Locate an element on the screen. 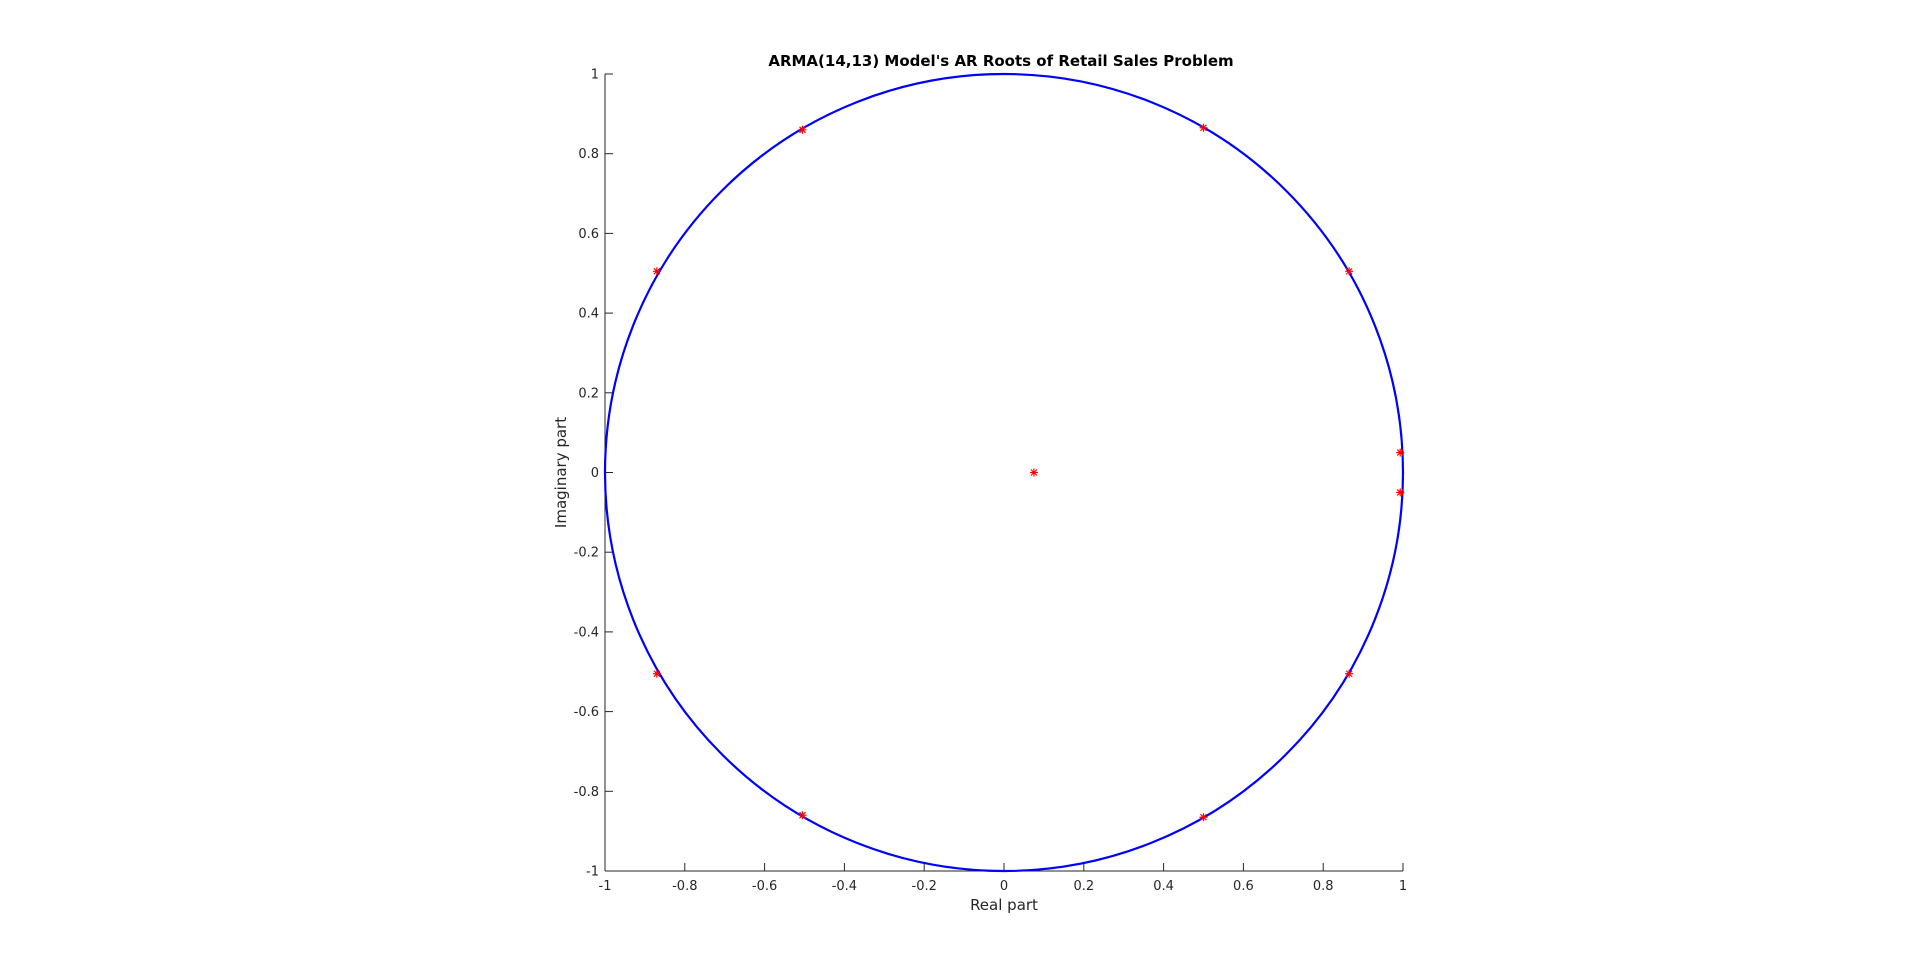 The height and width of the screenshot is (973, 1920). y-tick-label: 0.4 is located at coordinates (588, 314).